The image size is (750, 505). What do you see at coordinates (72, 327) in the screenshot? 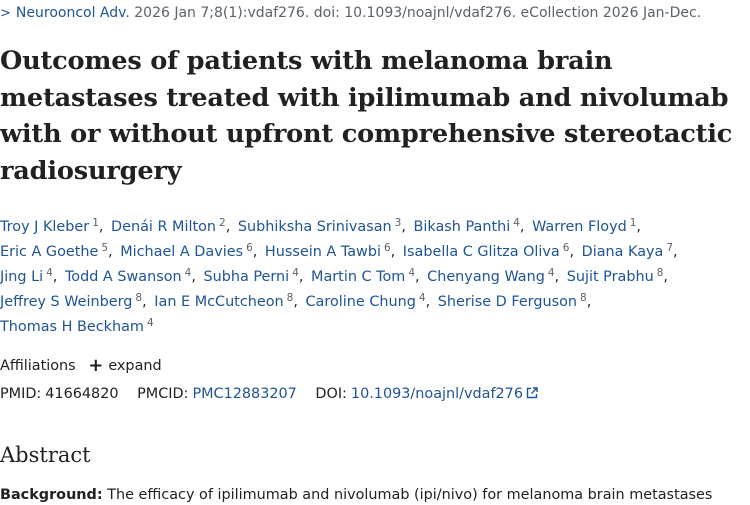
I see `author-name: Thomas H Beckham` at bounding box center [72, 327].